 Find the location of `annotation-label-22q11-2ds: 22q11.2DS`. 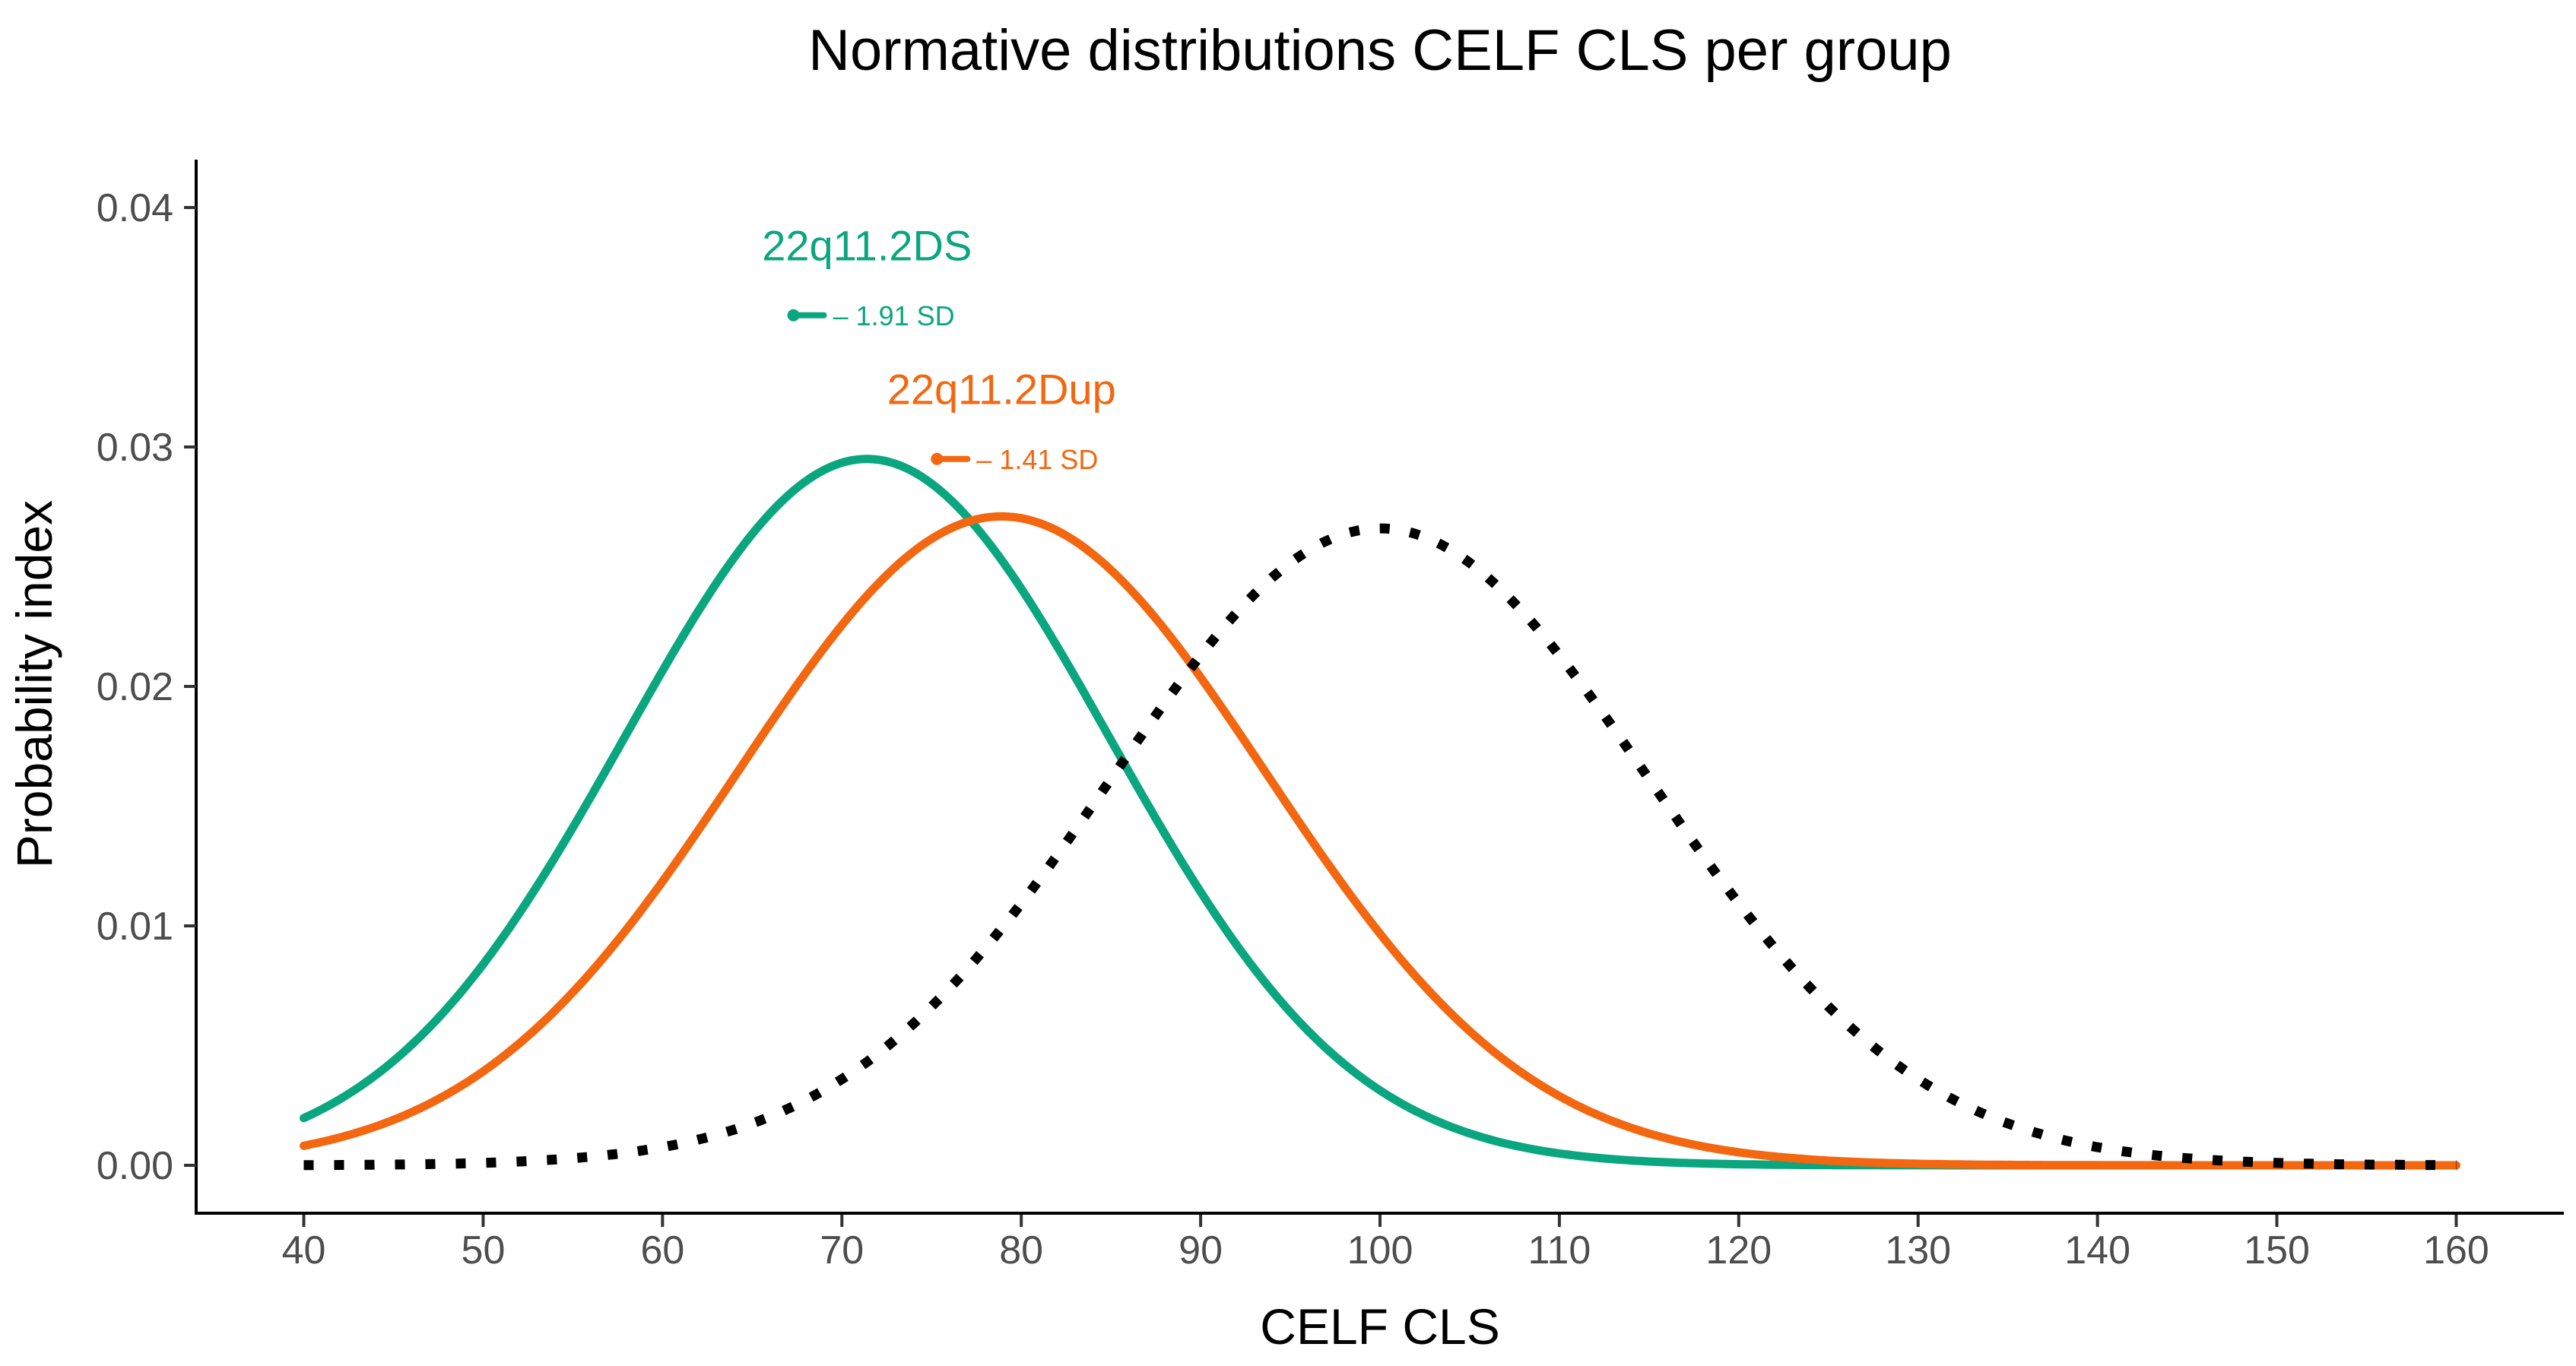

annotation-label-22q11-2ds: 22q11.2DS is located at coordinates (867, 245).